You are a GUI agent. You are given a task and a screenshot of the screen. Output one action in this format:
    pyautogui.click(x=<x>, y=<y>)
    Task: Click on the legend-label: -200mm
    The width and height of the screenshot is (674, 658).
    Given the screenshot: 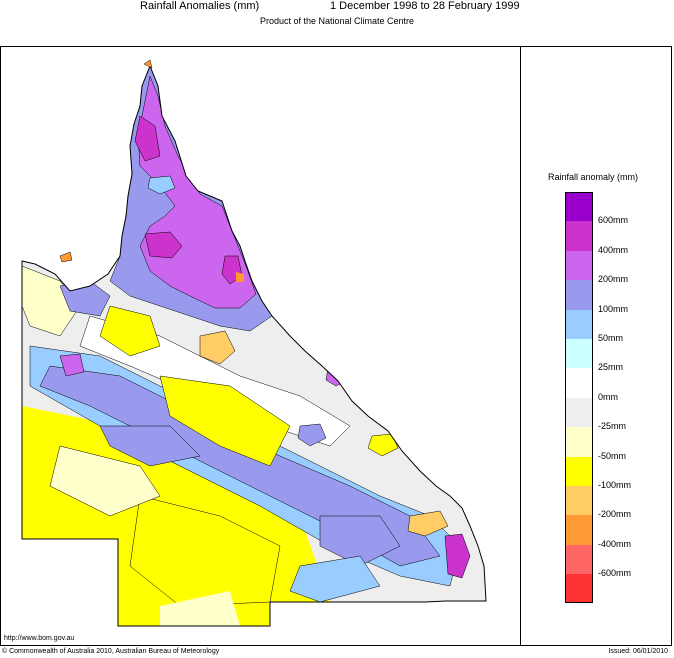 What is the action you would take?
    pyautogui.click(x=615, y=514)
    